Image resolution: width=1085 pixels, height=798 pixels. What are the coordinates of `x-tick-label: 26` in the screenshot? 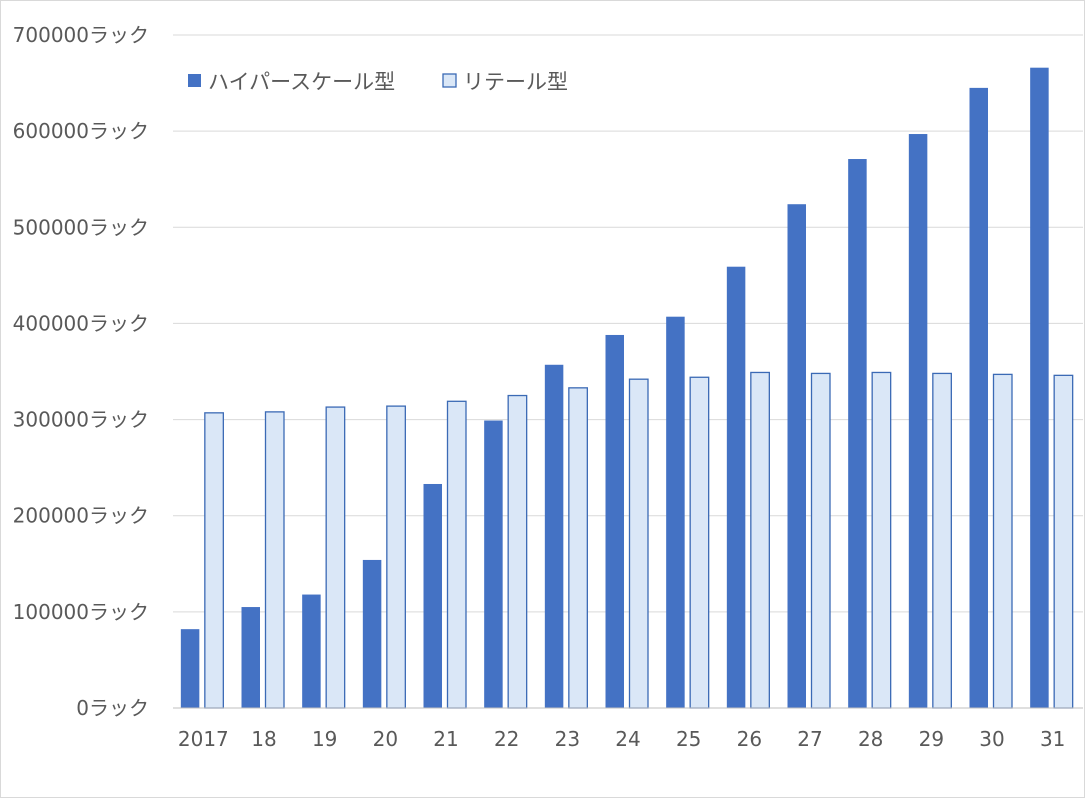 It's located at (749, 739).